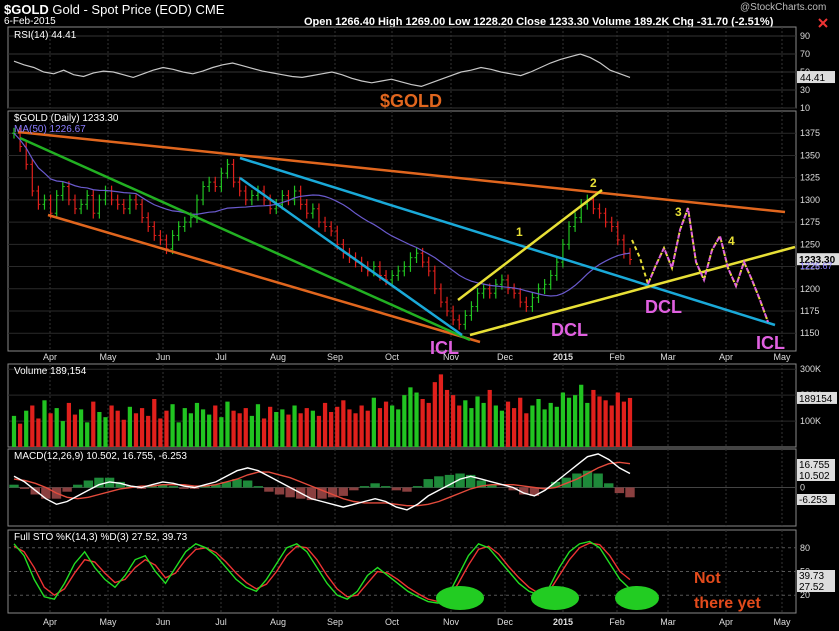 The height and width of the screenshot is (631, 839). I want to click on projected-path-violet, so click(708, 265).